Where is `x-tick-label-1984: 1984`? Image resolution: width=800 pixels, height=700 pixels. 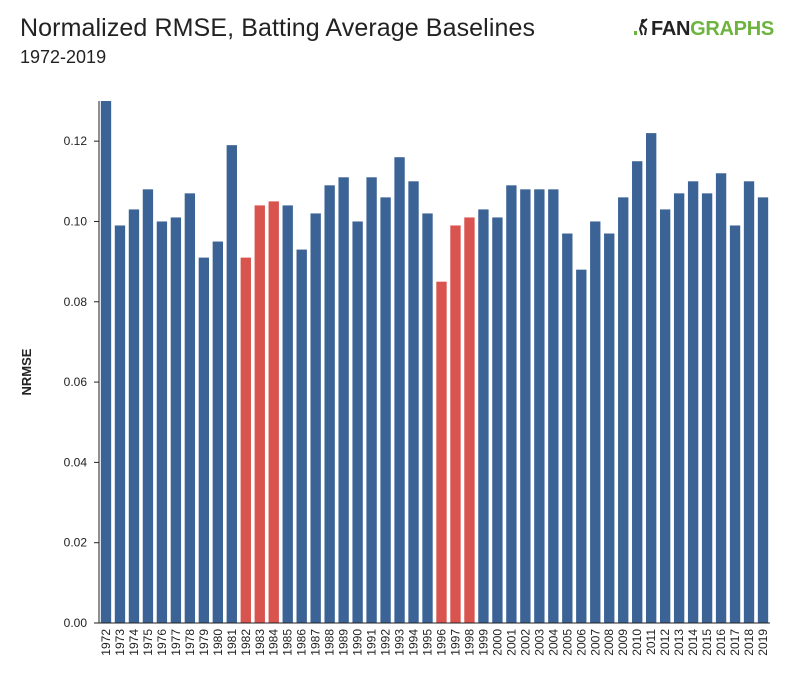 x-tick-label-1984: 1984 is located at coordinates (274, 642).